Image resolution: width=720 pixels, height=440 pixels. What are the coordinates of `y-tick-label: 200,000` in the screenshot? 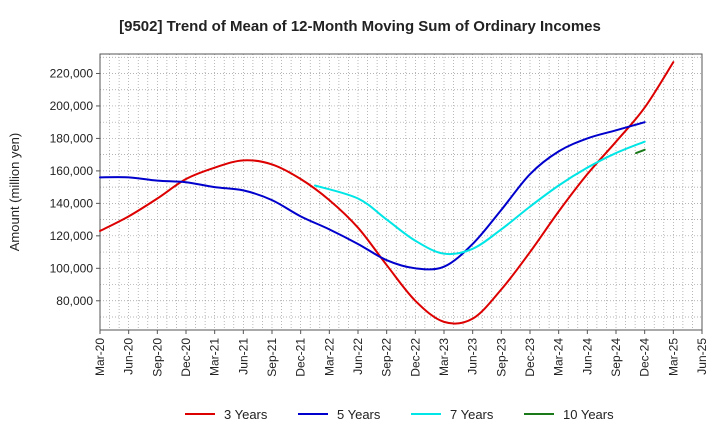 It's located at (72, 106).